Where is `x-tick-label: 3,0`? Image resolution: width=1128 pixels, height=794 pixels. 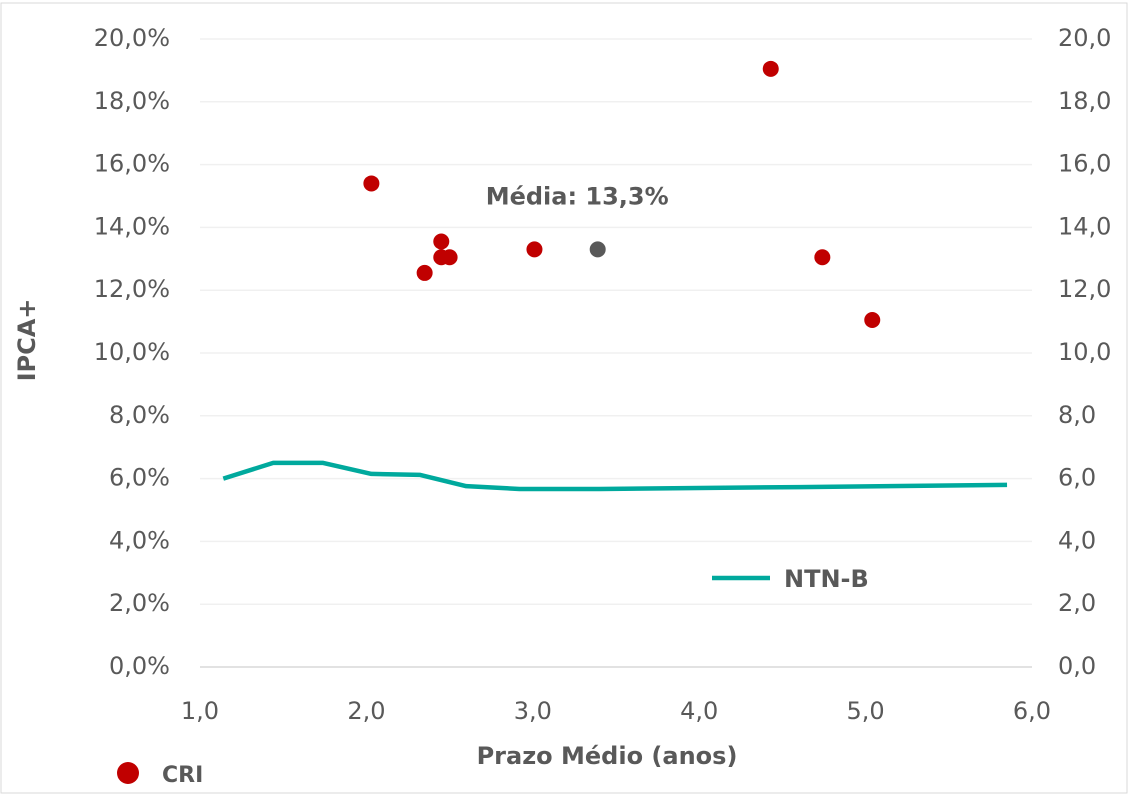 x-tick-label: 3,0 is located at coordinates (533, 711).